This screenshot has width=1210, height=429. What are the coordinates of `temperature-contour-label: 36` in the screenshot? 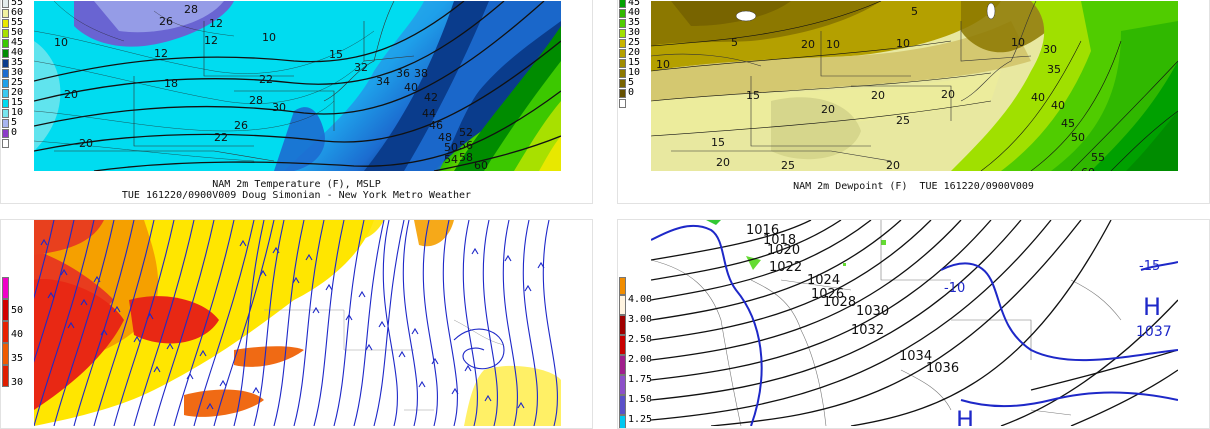 It's located at (403, 73).